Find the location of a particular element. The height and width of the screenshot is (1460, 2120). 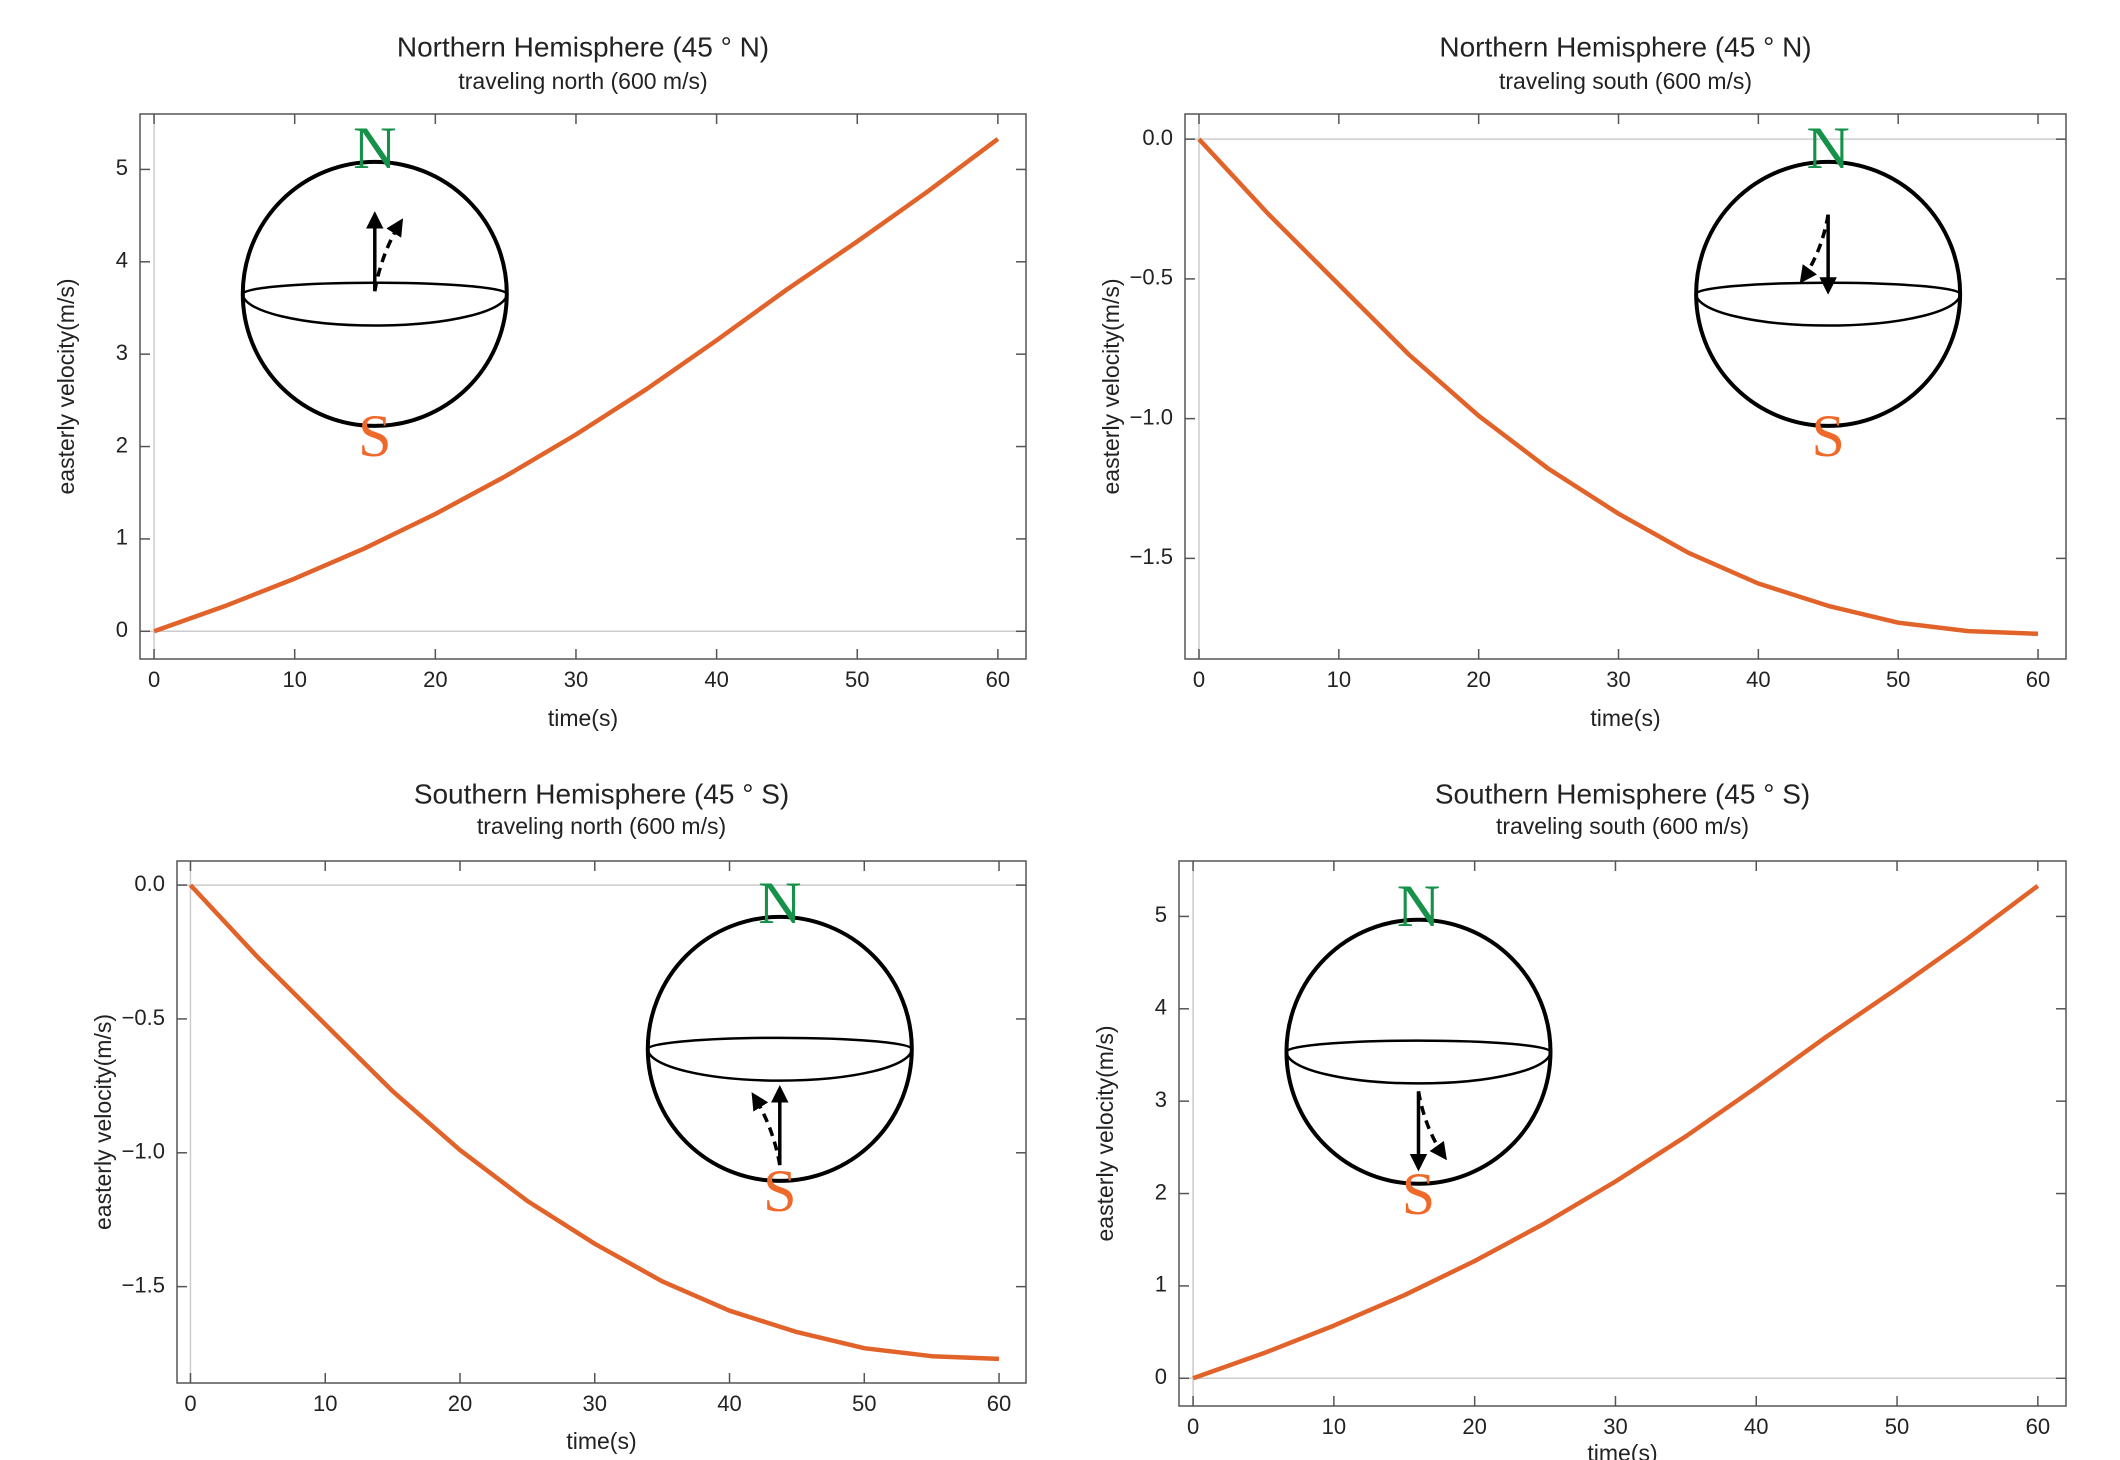

plot-frame is located at coordinates (601, 1122).